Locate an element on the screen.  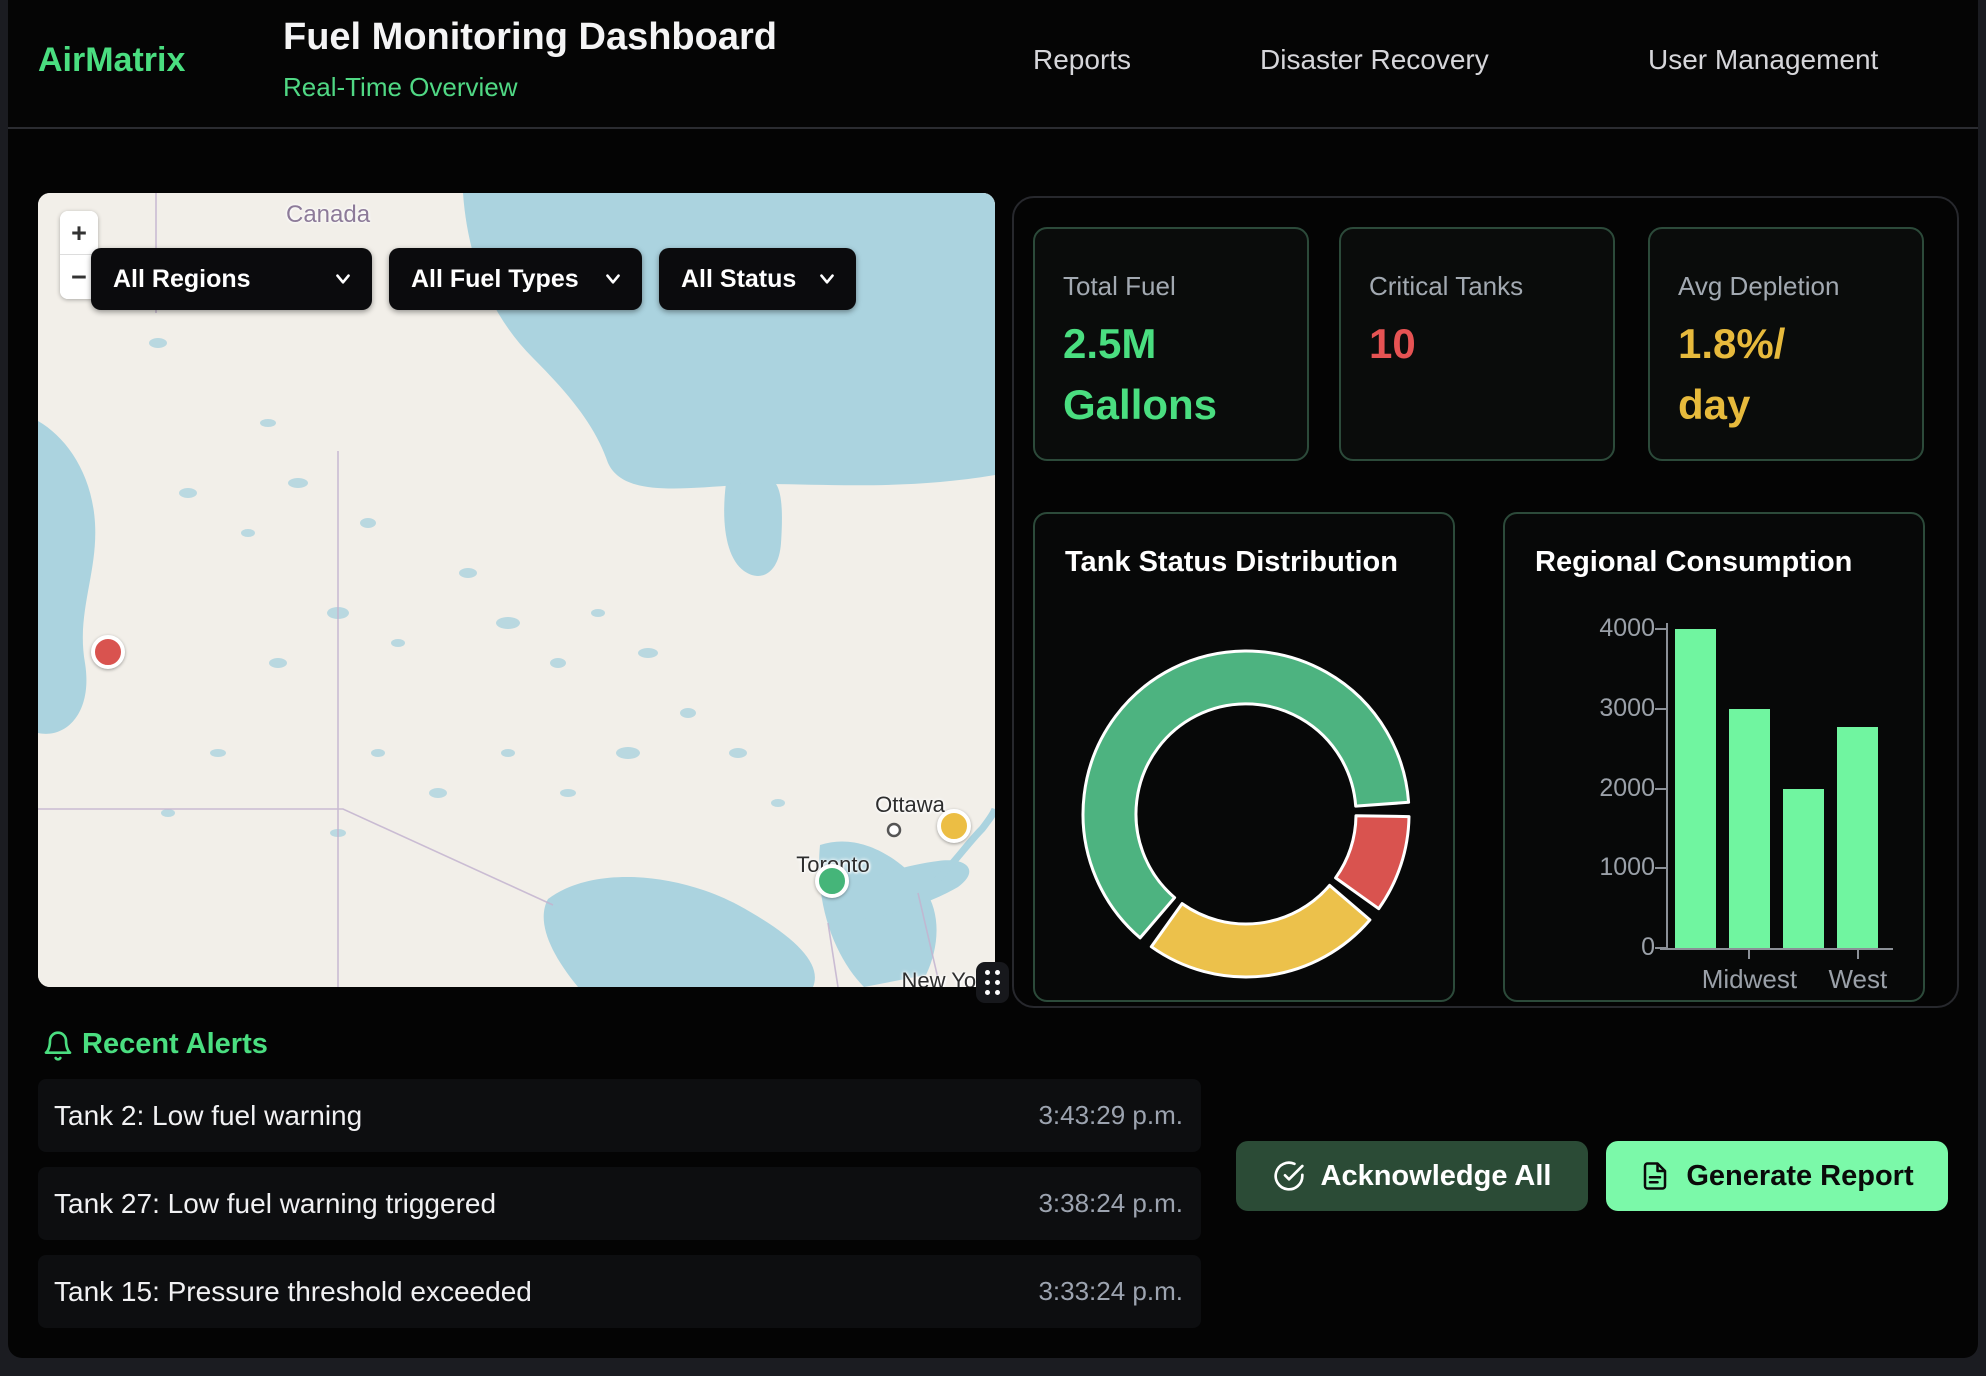
stat-card-avg-depletion: Avg Depletion 1.8%/day is located at coordinates (1786, 344).